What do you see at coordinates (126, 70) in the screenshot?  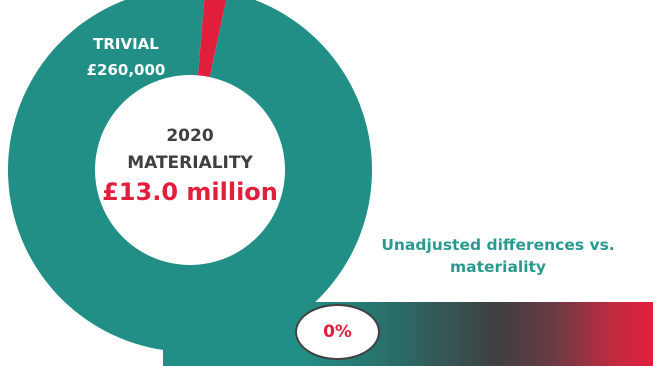 I see `trivial-slice-value: £260,000` at bounding box center [126, 70].